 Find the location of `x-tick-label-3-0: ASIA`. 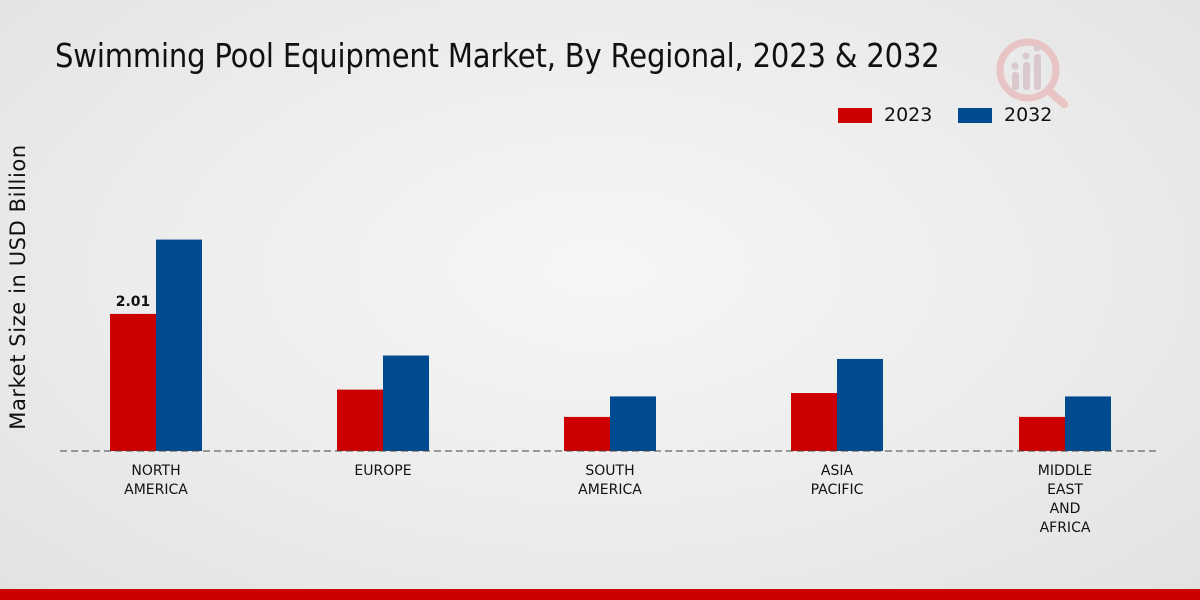

x-tick-label-3-0: ASIA is located at coordinates (837, 471).